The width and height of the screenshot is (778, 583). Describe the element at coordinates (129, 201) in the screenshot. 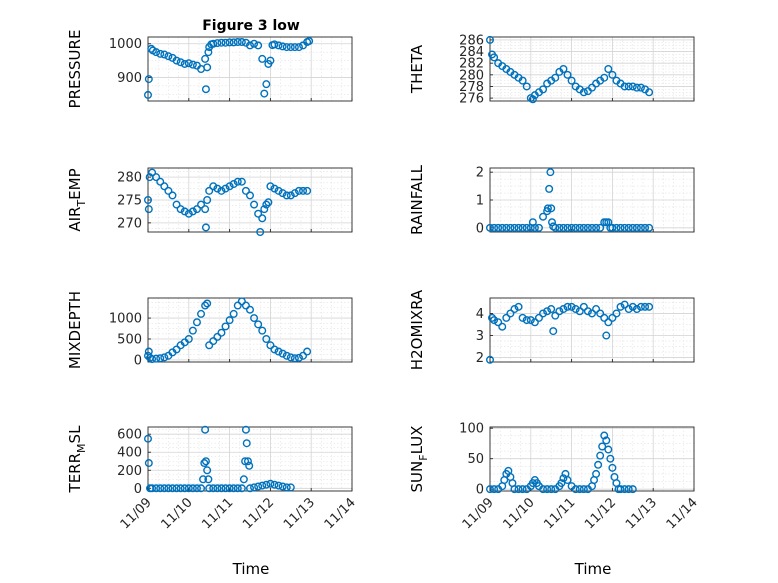

I see `y-tick-label: 275` at that location.